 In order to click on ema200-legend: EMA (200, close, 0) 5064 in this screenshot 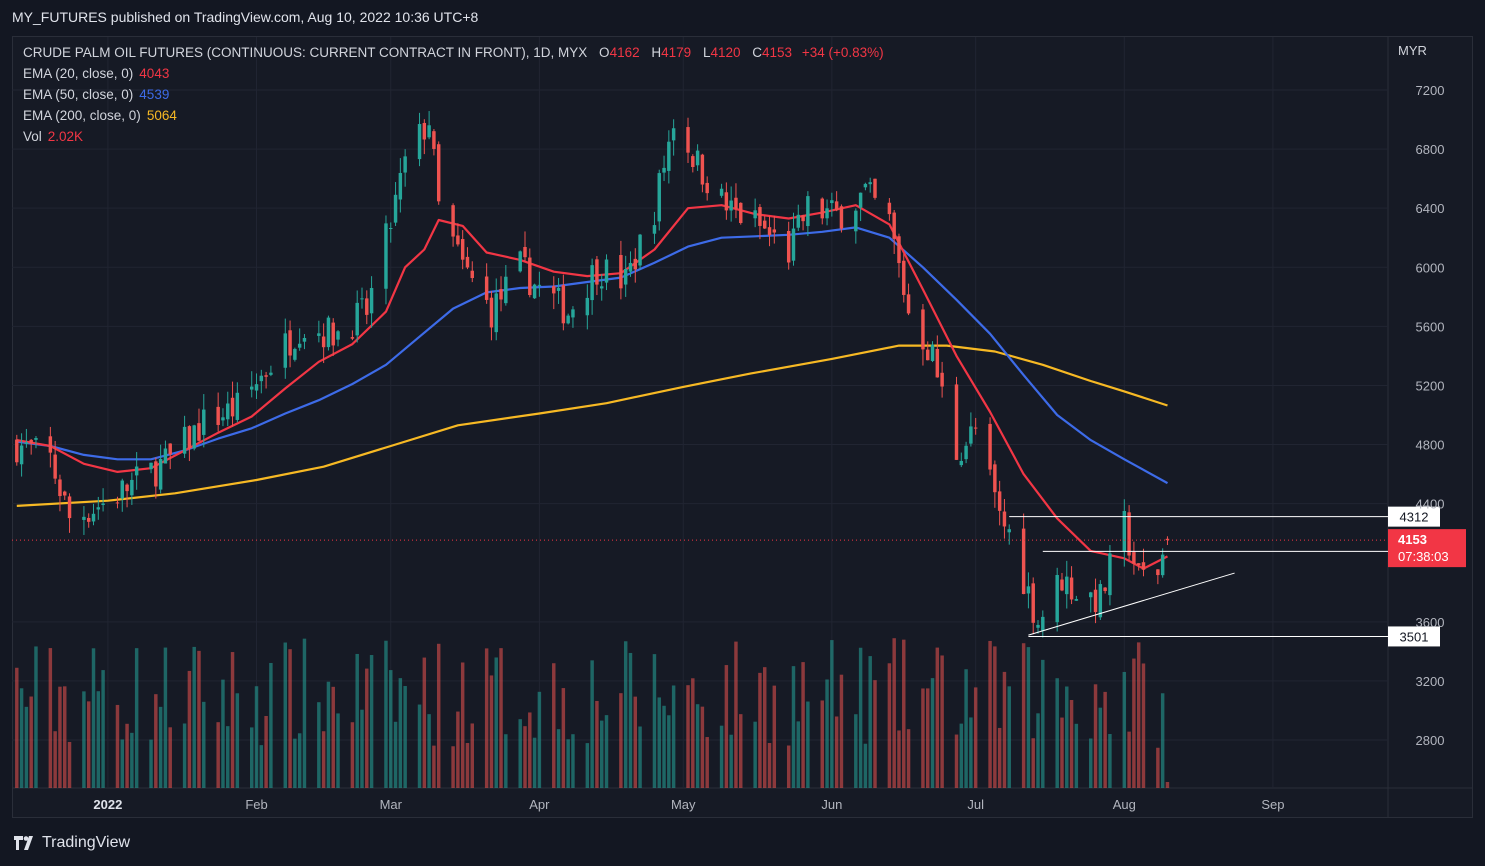, I will do `click(100, 115)`.